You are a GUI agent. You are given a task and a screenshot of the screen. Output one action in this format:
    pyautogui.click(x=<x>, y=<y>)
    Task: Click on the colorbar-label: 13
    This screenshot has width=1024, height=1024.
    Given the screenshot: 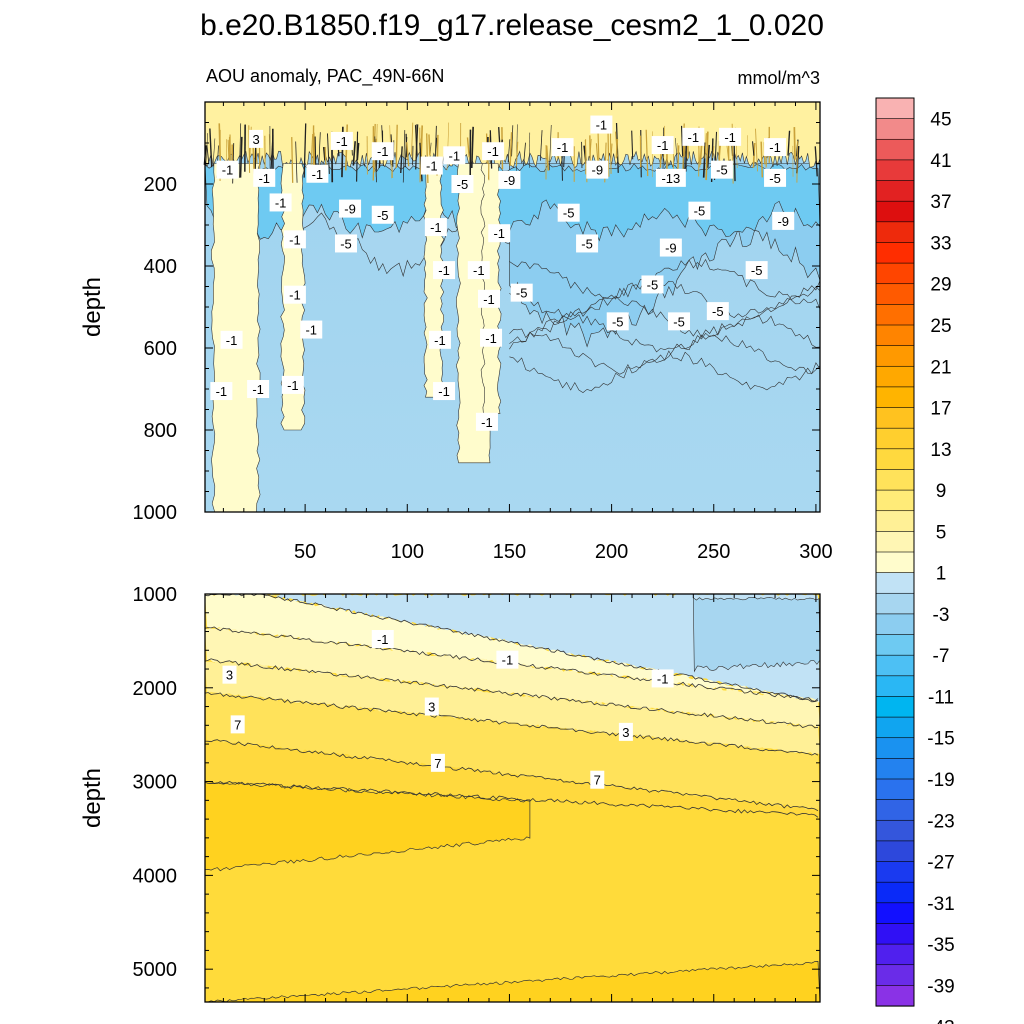 What is the action you would take?
    pyautogui.click(x=940, y=450)
    